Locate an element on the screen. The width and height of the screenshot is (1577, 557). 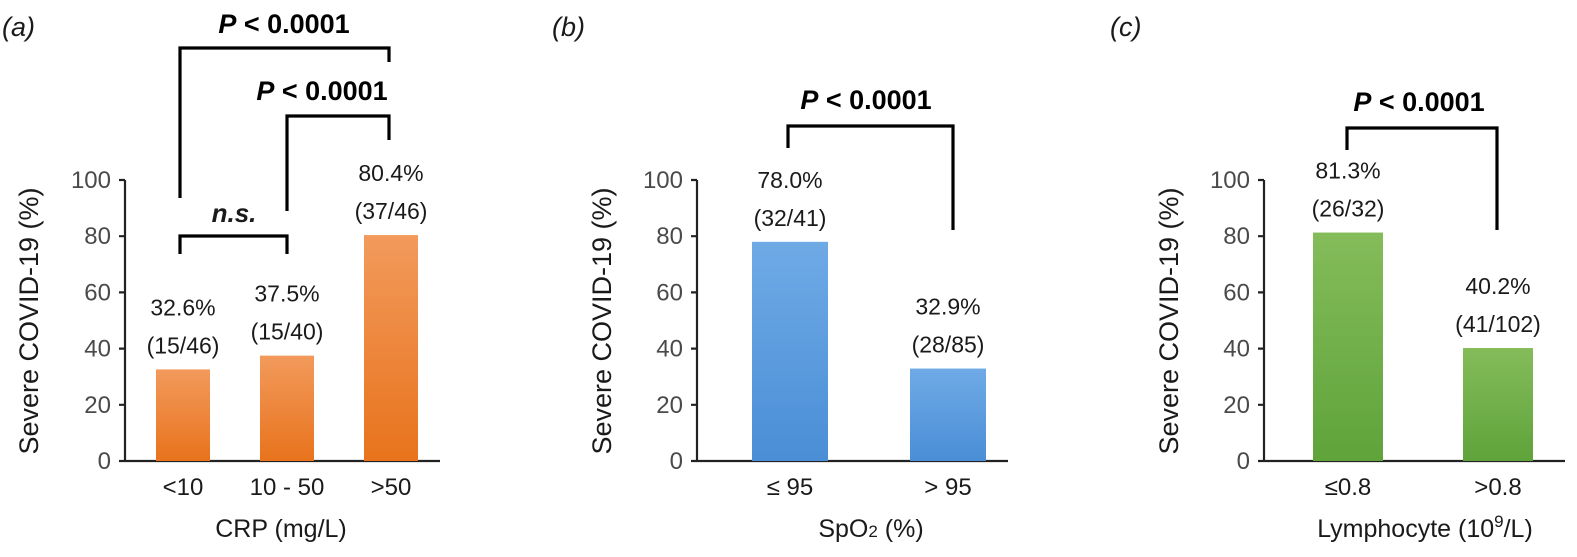
panel-b-ytick: 60 is located at coordinates (669, 292).